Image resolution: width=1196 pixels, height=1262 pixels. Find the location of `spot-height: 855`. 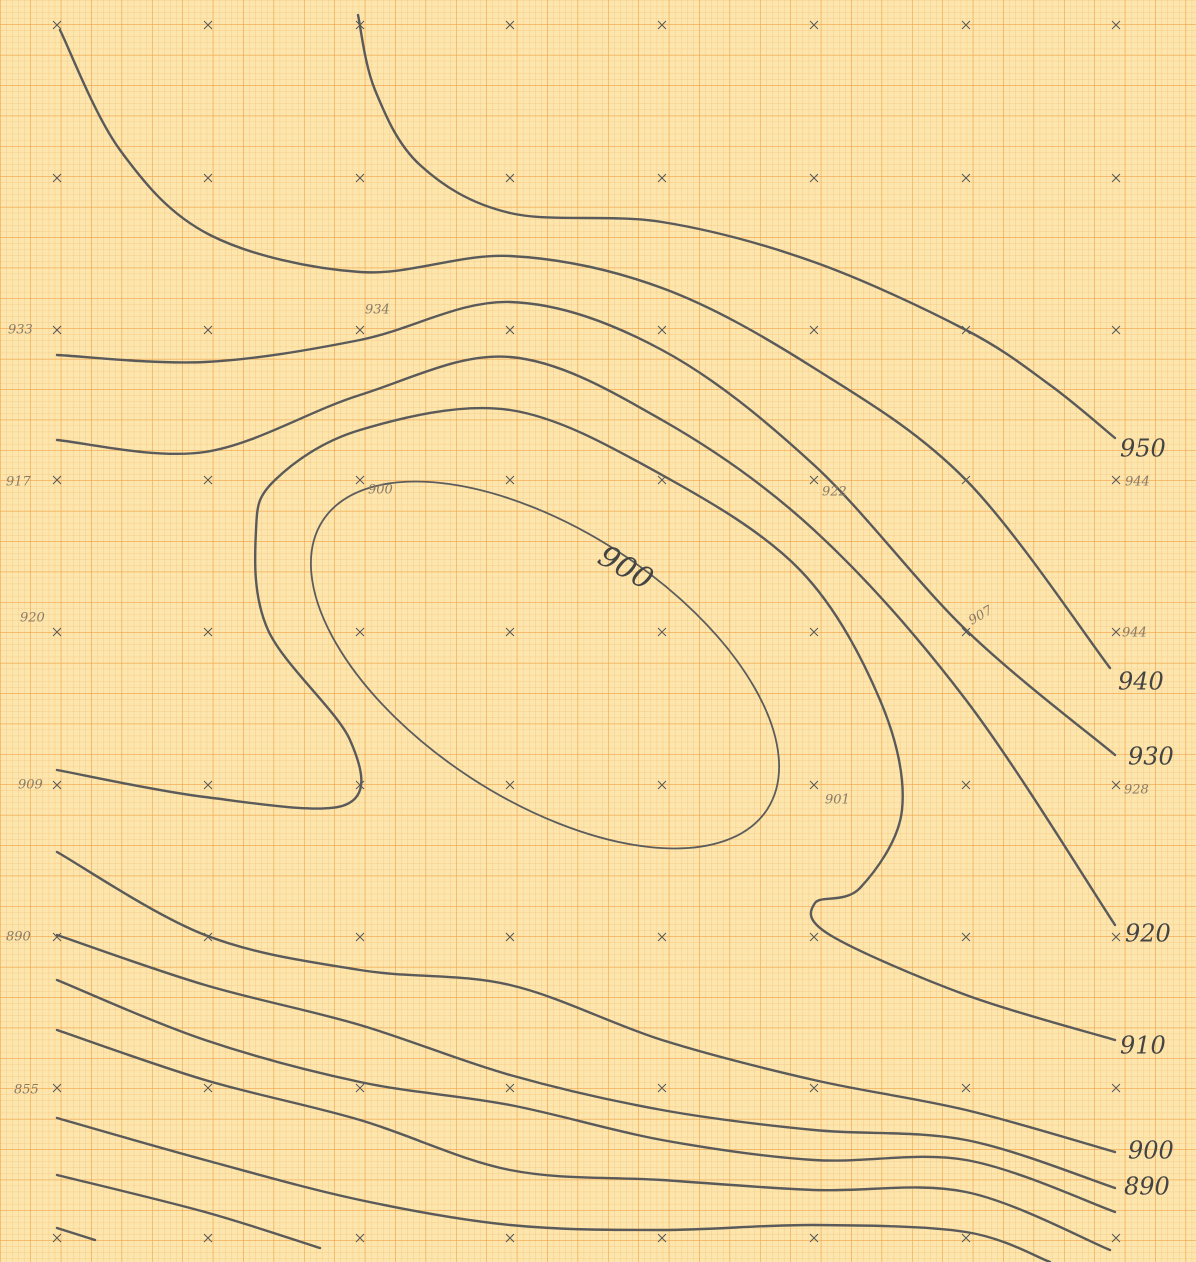

spot-height: 855 is located at coordinates (26, 1090).